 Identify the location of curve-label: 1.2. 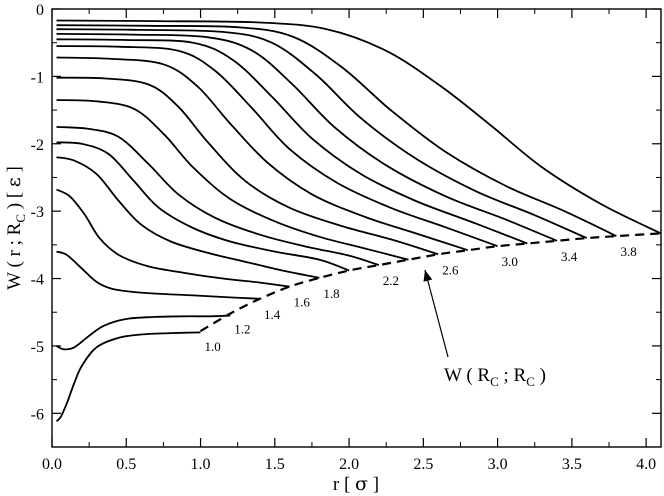
(242, 329).